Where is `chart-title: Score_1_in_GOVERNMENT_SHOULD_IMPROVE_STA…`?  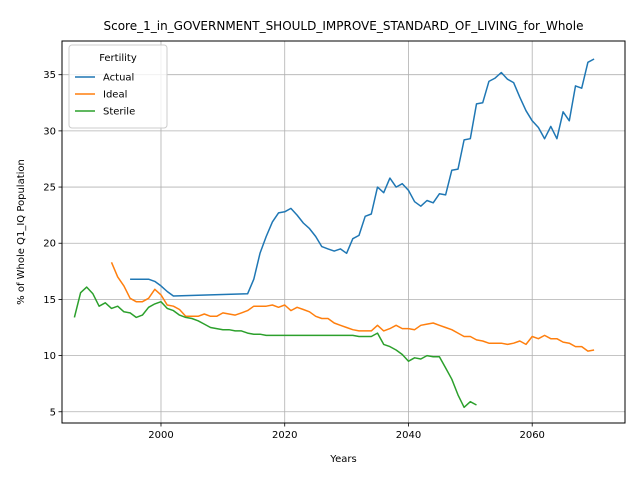 chart-title: Score_1_in_GOVERNMENT_SHOULD_IMPROVE_STA… is located at coordinates (344, 26).